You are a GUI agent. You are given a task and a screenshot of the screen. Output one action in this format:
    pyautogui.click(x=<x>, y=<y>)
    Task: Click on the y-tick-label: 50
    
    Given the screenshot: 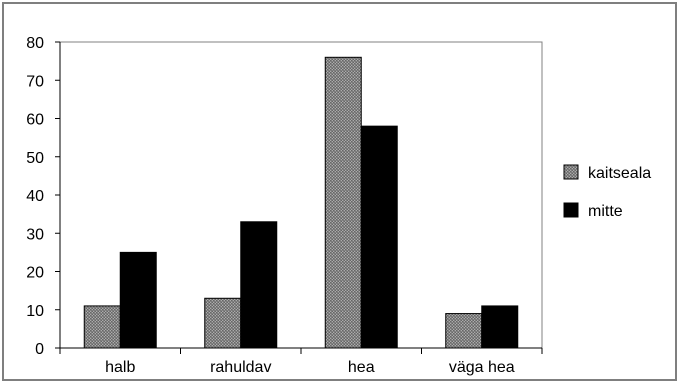 What is the action you would take?
    pyautogui.click(x=35, y=158)
    